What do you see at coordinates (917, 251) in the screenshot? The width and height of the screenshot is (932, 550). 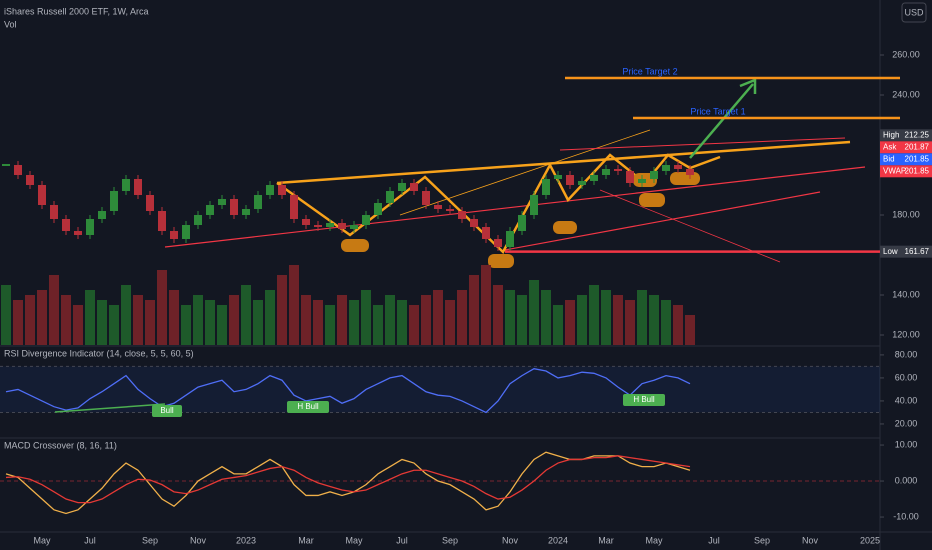 I see `price-label-value: 161.67` at bounding box center [917, 251].